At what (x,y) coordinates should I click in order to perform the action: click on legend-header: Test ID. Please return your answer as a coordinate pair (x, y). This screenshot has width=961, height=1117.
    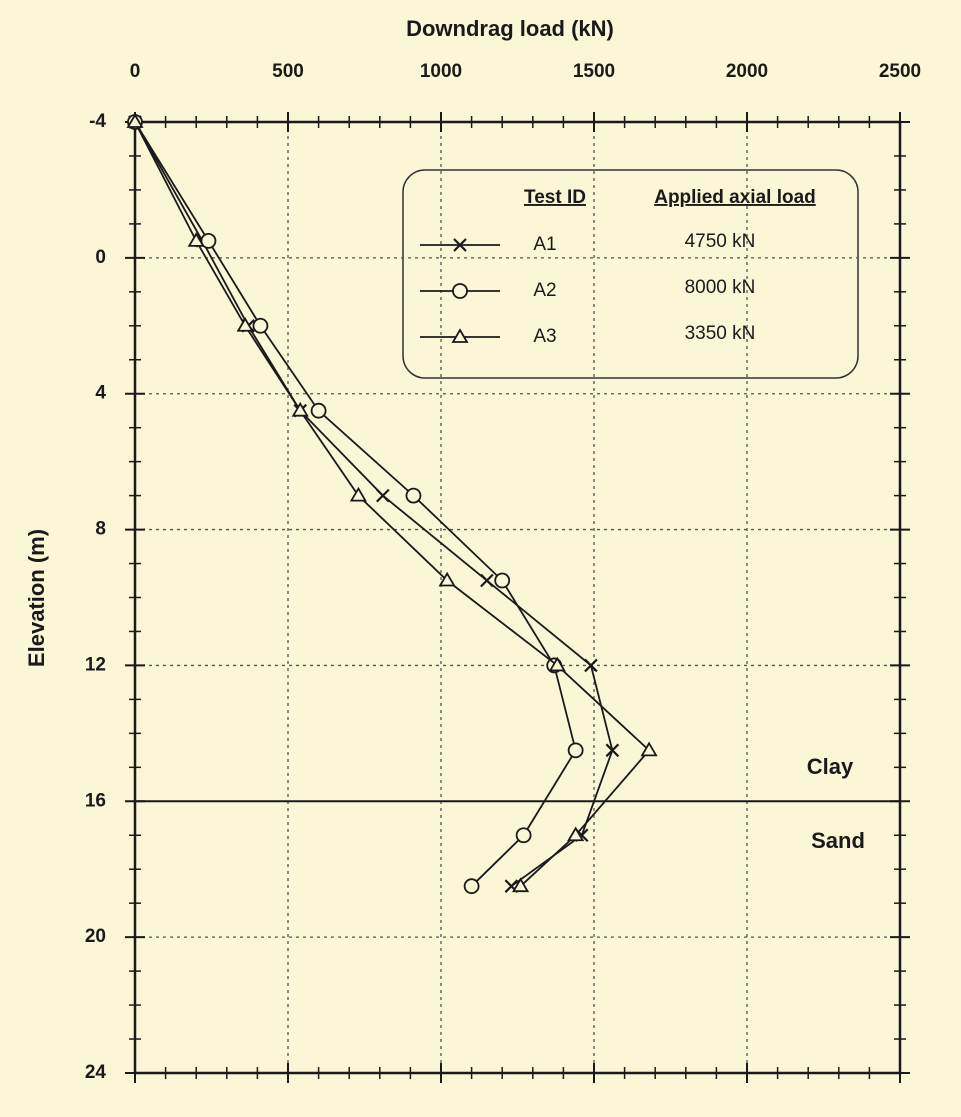
    Looking at the image, I should click on (555, 197).